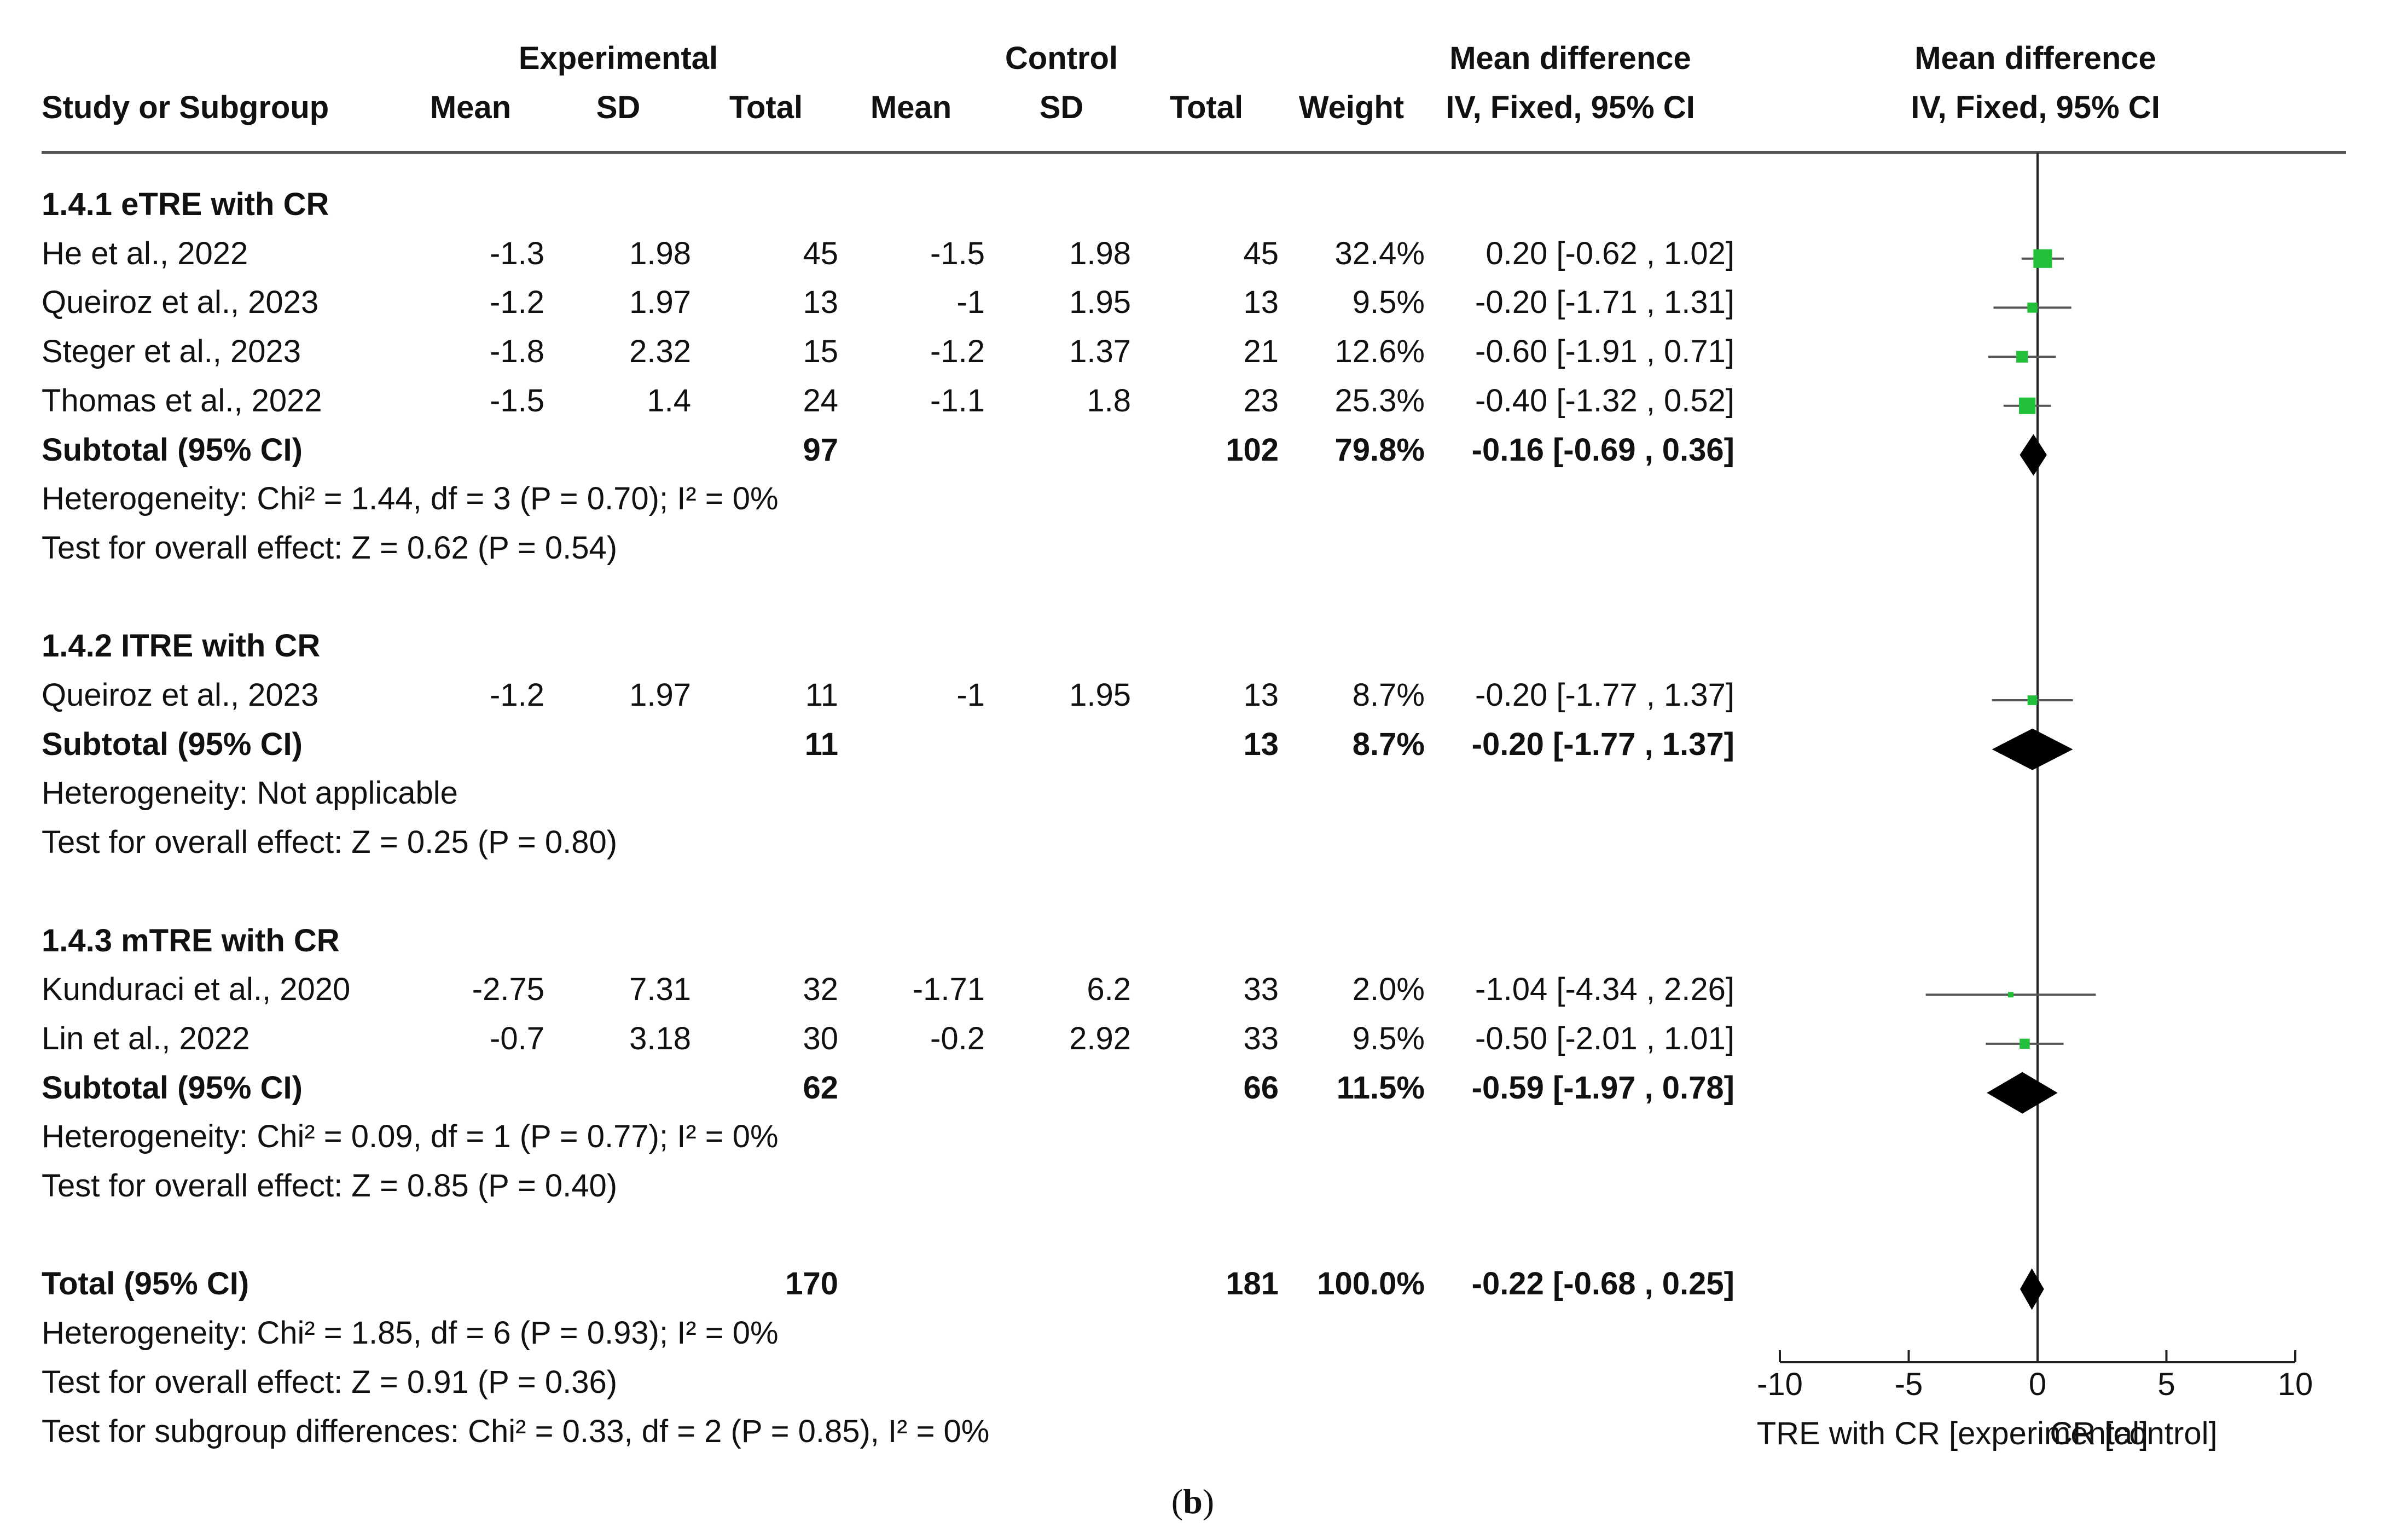 The image size is (2385, 1540). What do you see at coordinates (1609, 253) in the screenshot?
I see `cell-ci: 0.20 [-0.62 , 1.02]` at bounding box center [1609, 253].